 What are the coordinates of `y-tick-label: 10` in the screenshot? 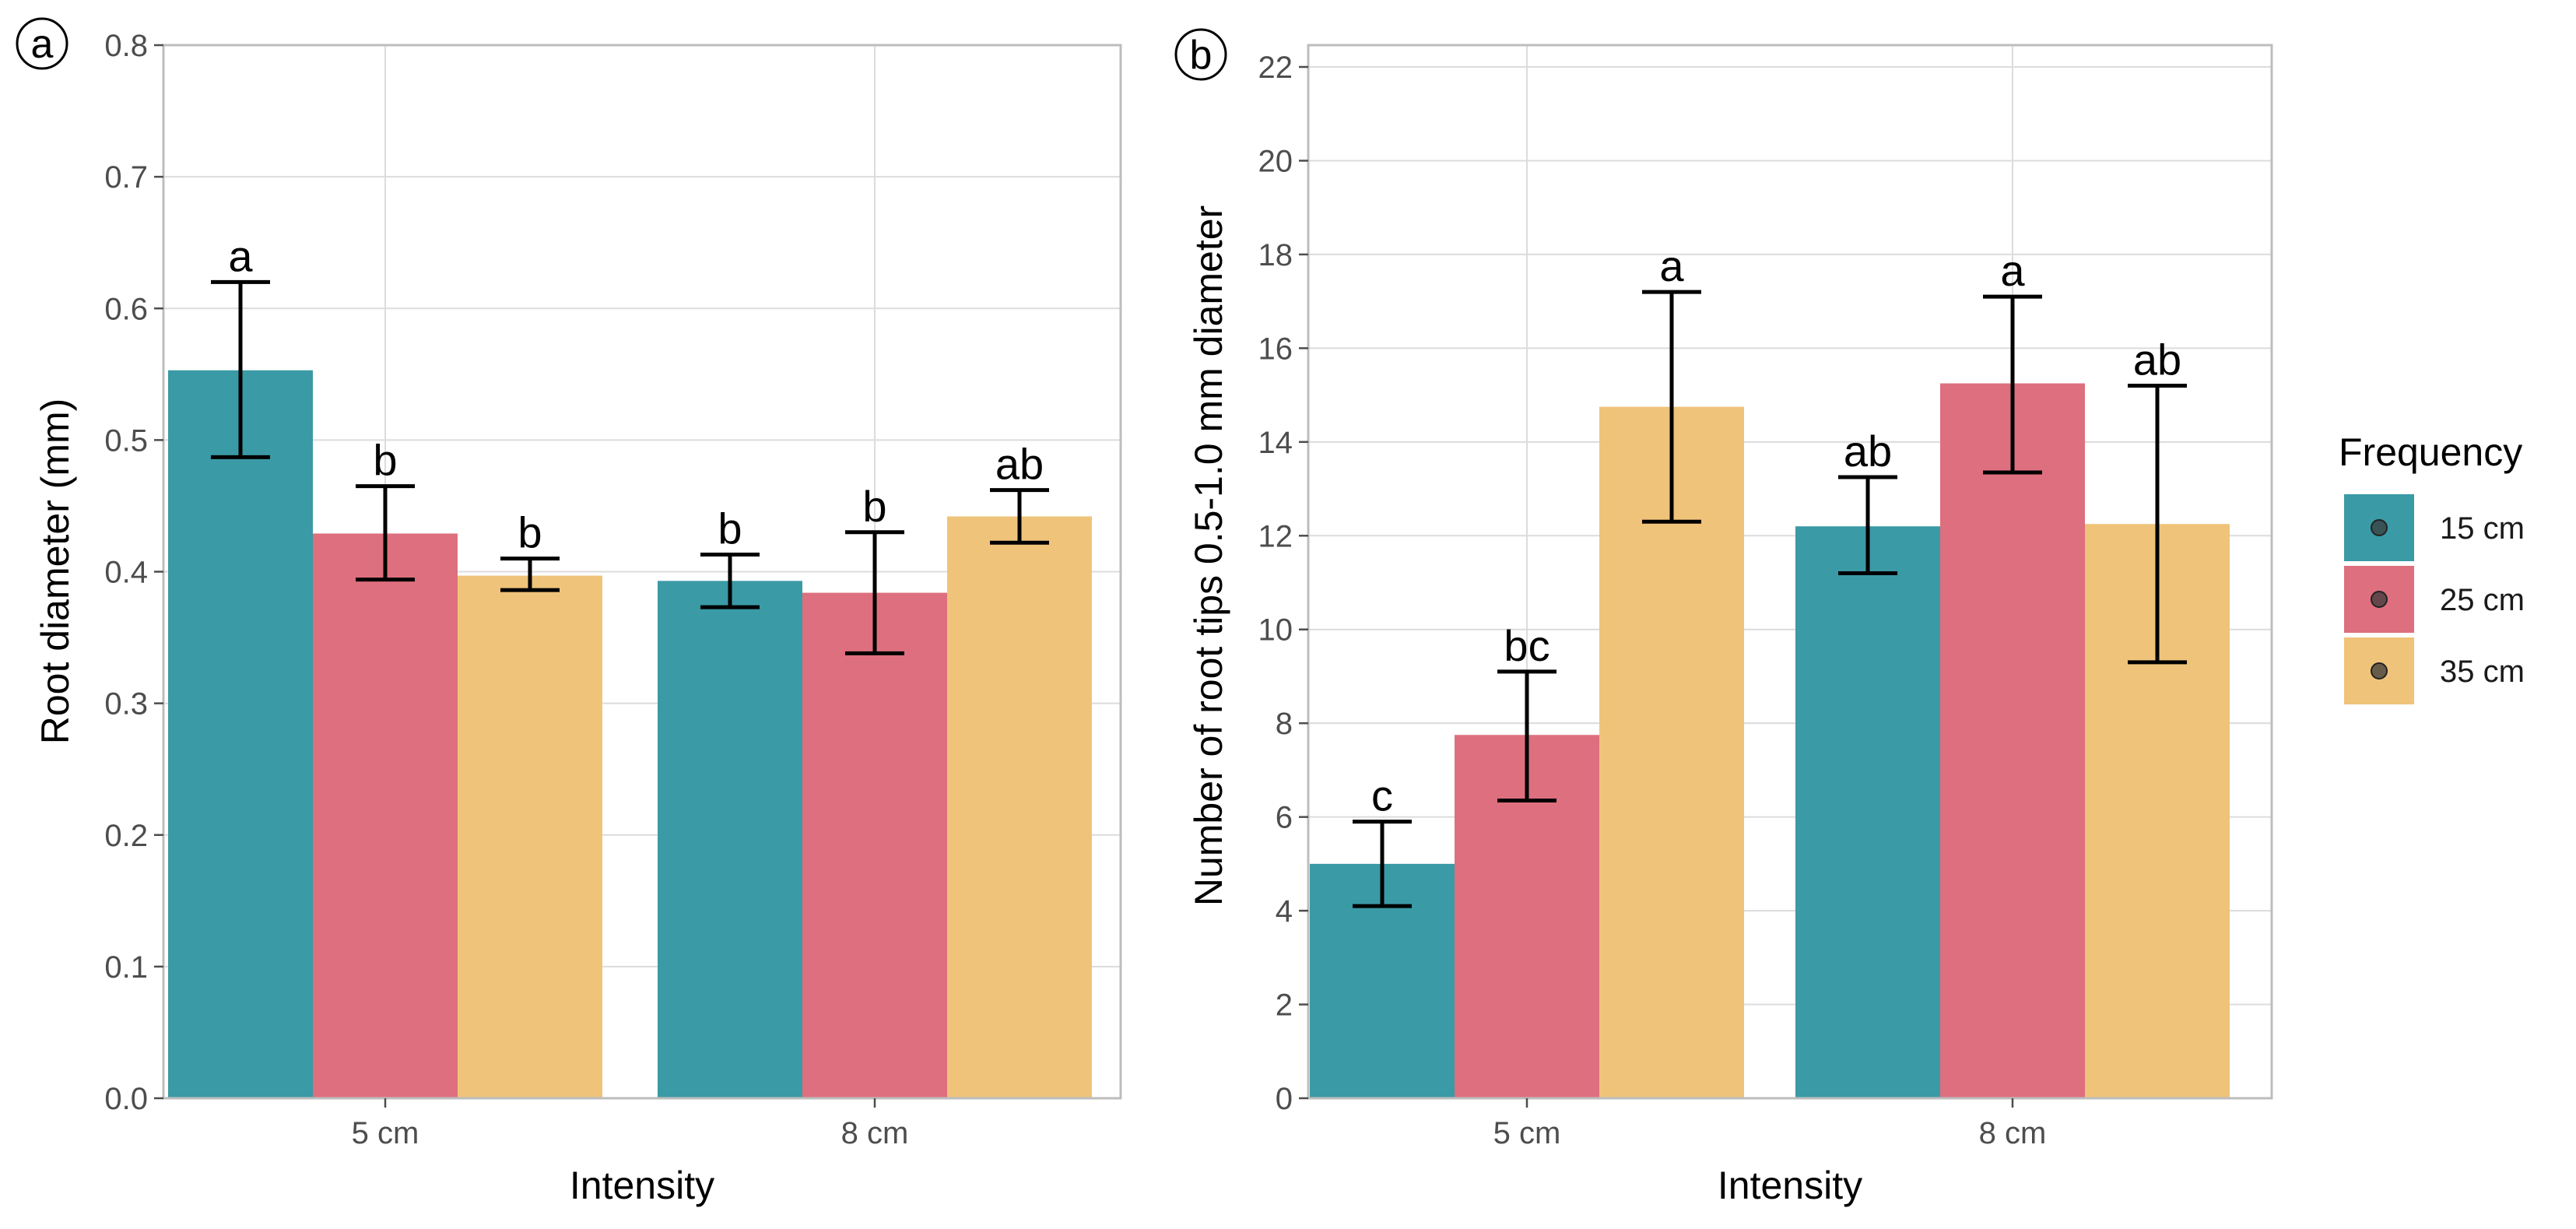 It's located at (1276, 631).